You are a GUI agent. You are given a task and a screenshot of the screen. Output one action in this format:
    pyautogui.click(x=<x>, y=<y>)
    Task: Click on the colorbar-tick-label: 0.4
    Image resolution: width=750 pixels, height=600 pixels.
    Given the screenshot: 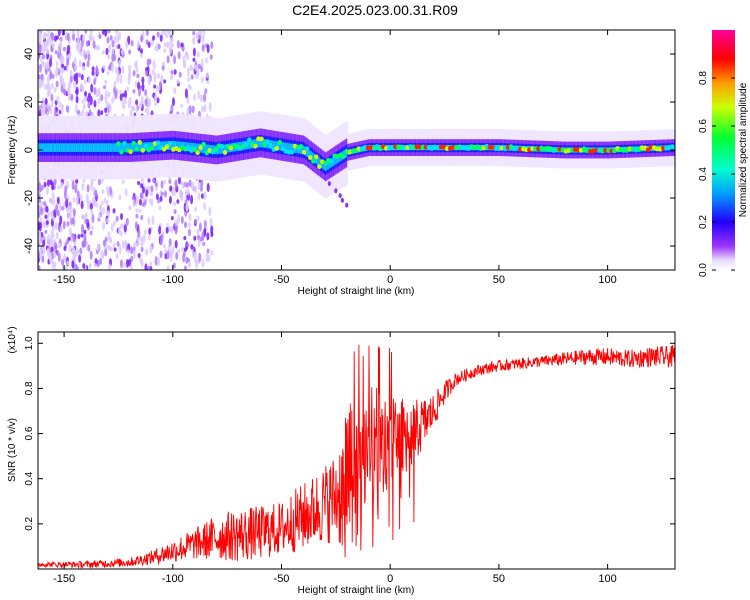 What is the action you would take?
    pyautogui.click(x=703, y=174)
    